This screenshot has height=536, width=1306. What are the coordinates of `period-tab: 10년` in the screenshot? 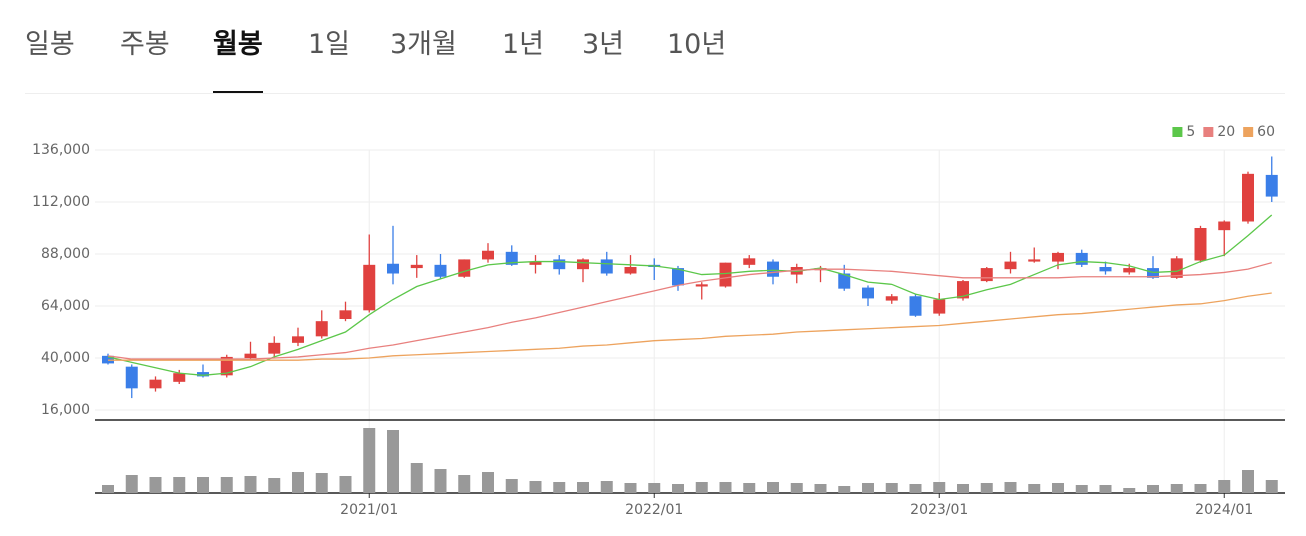 It's located at (697, 44).